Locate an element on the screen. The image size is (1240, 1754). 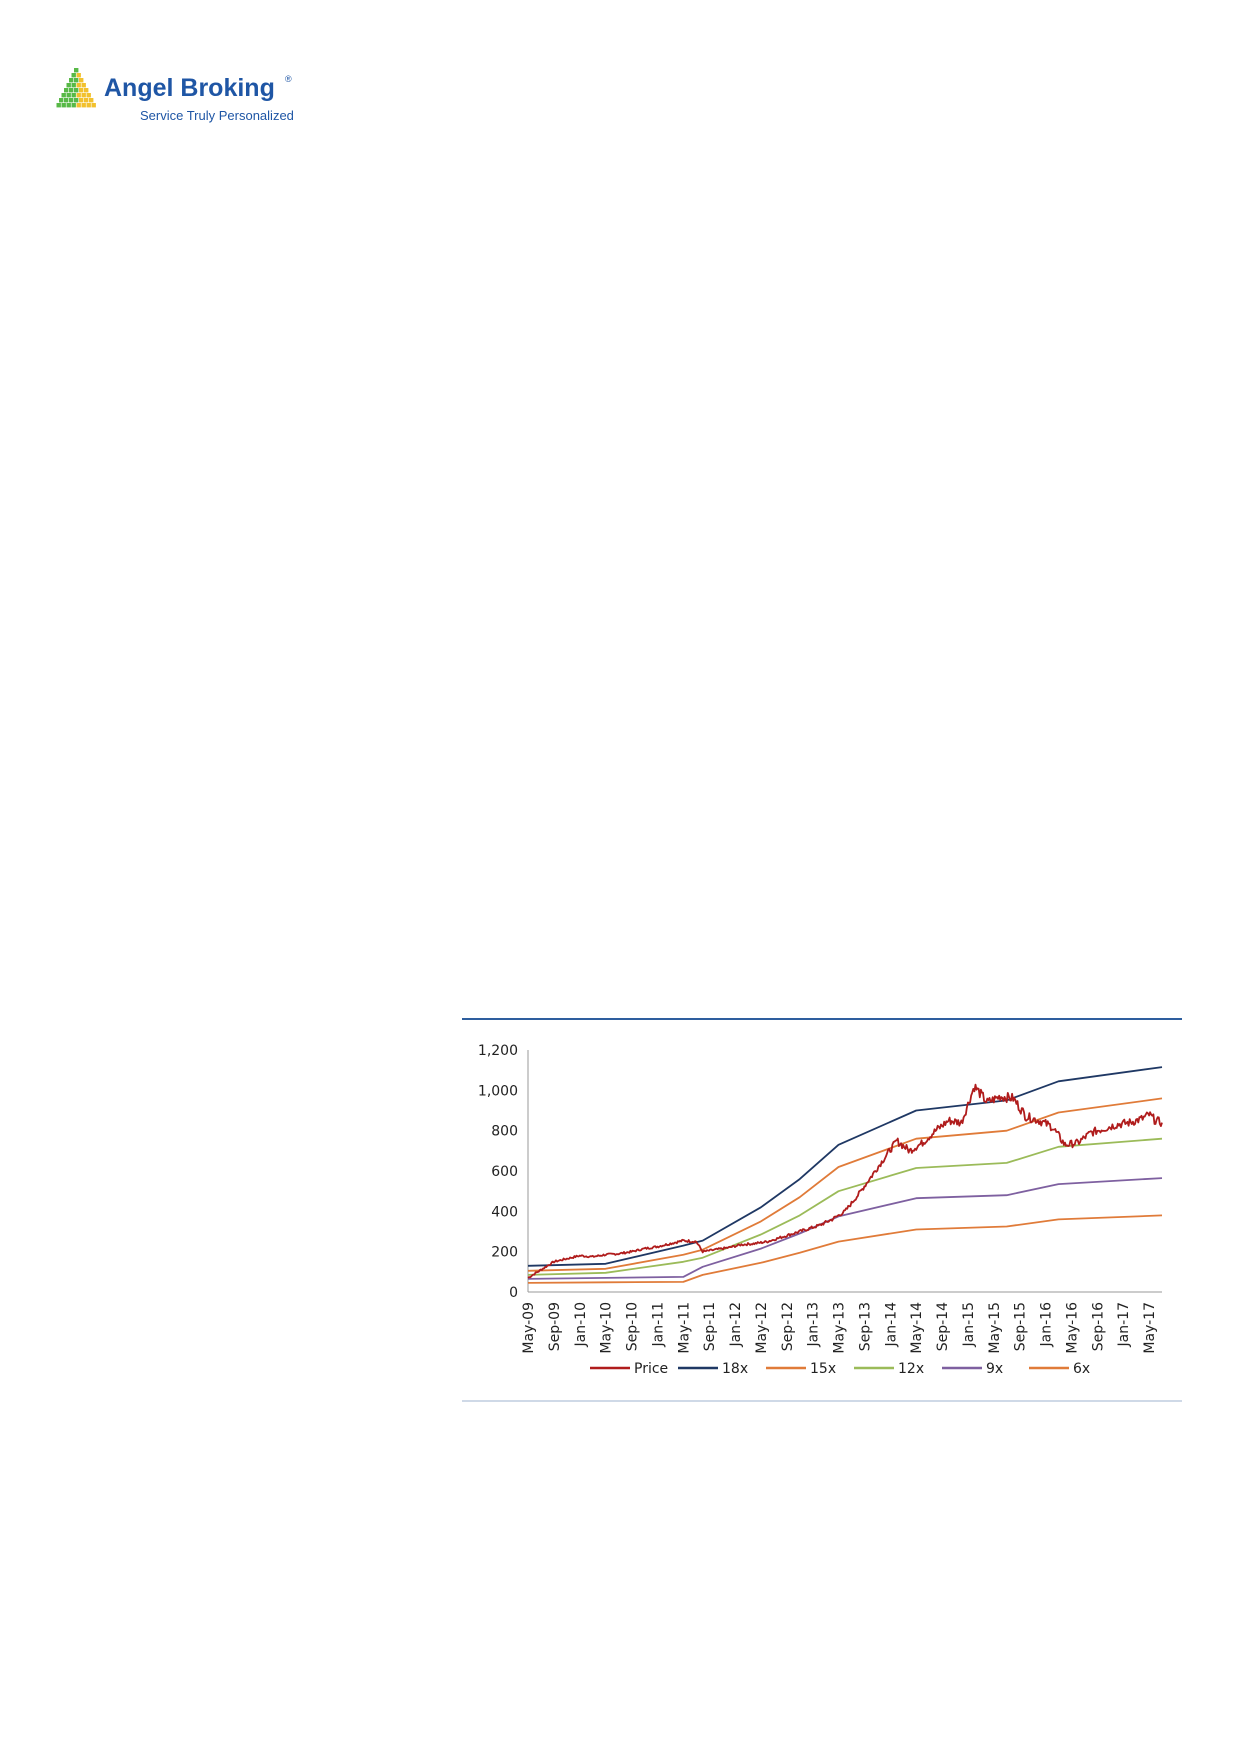
x-tick-label: May-11 is located at coordinates (684, 1328).